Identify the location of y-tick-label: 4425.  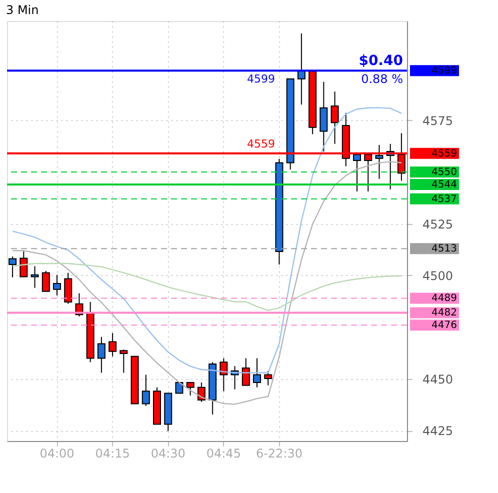
(438, 431).